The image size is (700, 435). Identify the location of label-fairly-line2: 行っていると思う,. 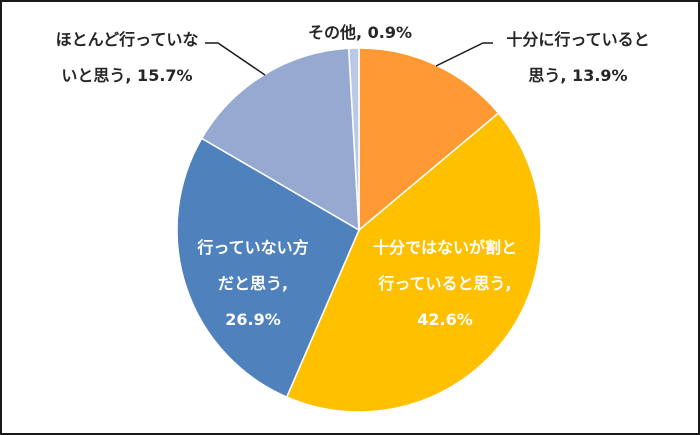
(445, 283).